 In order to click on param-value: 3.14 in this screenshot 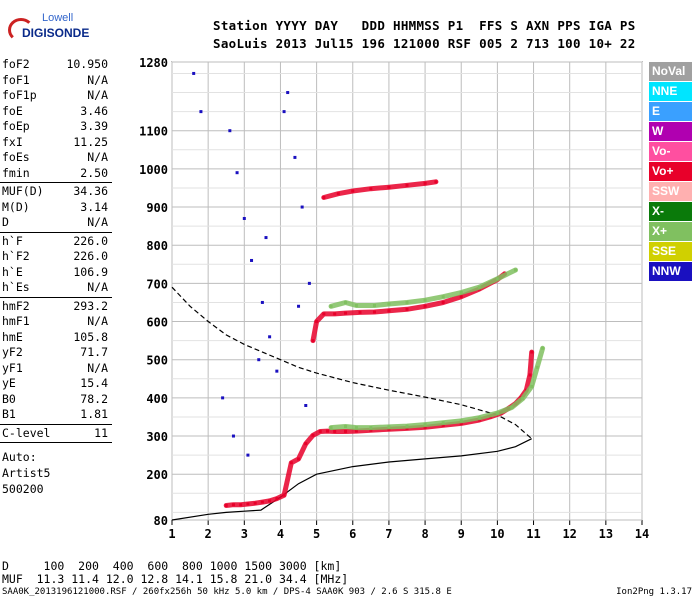, I will do `click(94, 206)`.